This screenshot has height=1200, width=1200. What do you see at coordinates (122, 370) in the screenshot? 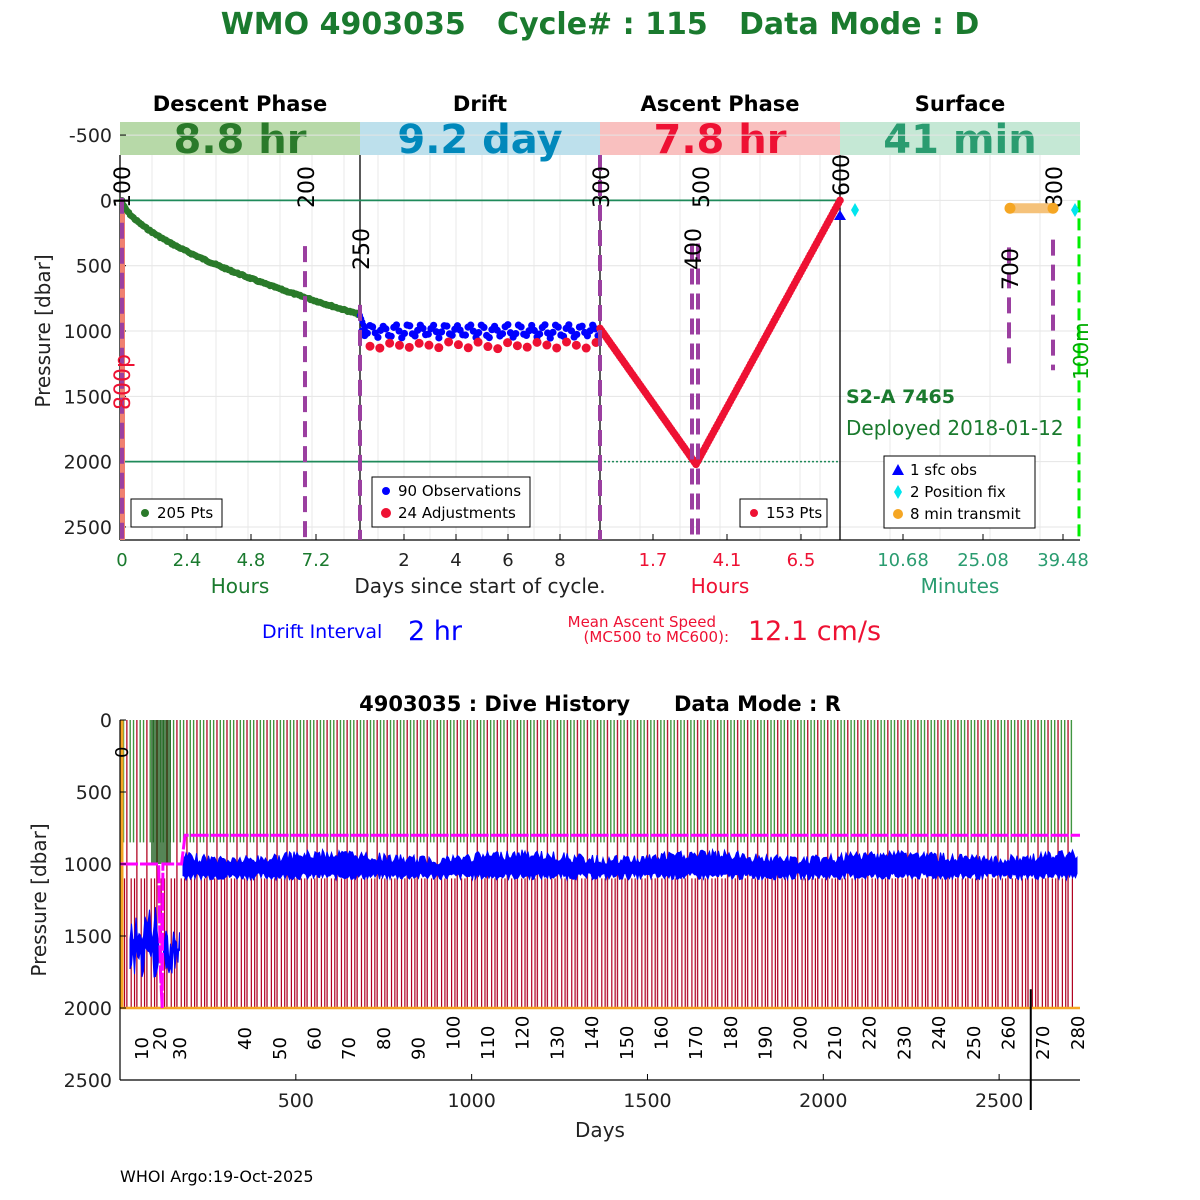
I see `descent-start-bar` at bounding box center [122, 370].